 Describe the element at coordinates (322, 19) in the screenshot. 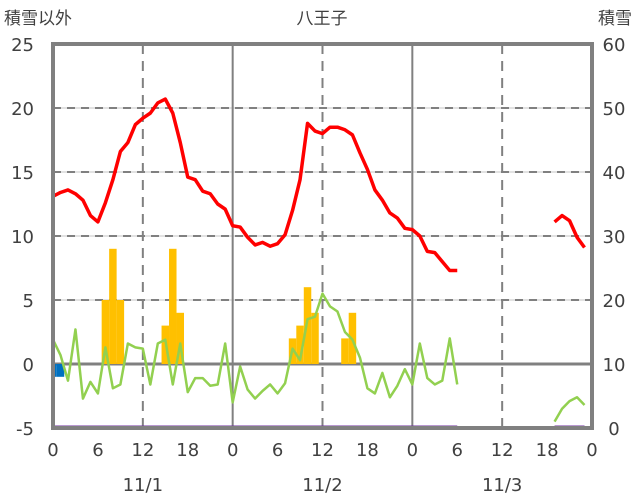

I see `chart-title: 八王子` at that location.